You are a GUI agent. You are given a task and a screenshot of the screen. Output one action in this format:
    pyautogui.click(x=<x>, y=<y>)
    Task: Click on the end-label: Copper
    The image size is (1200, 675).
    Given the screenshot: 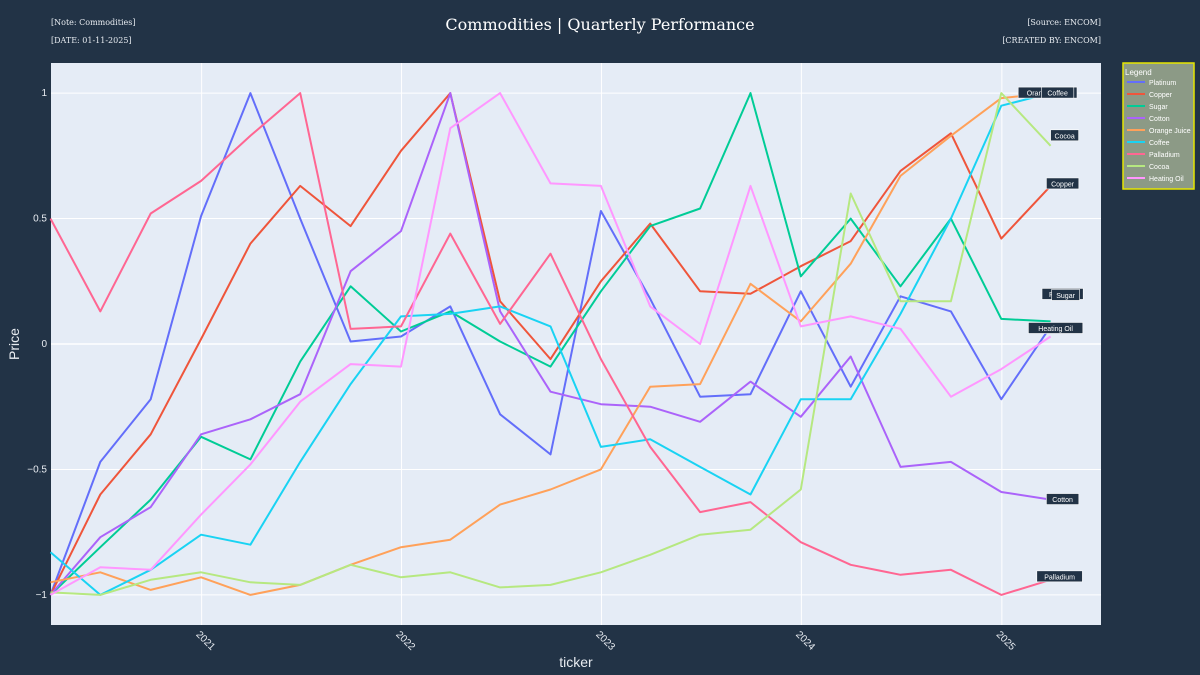 What is the action you would take?
    pyautogui.click(x=1063, y=183)
    